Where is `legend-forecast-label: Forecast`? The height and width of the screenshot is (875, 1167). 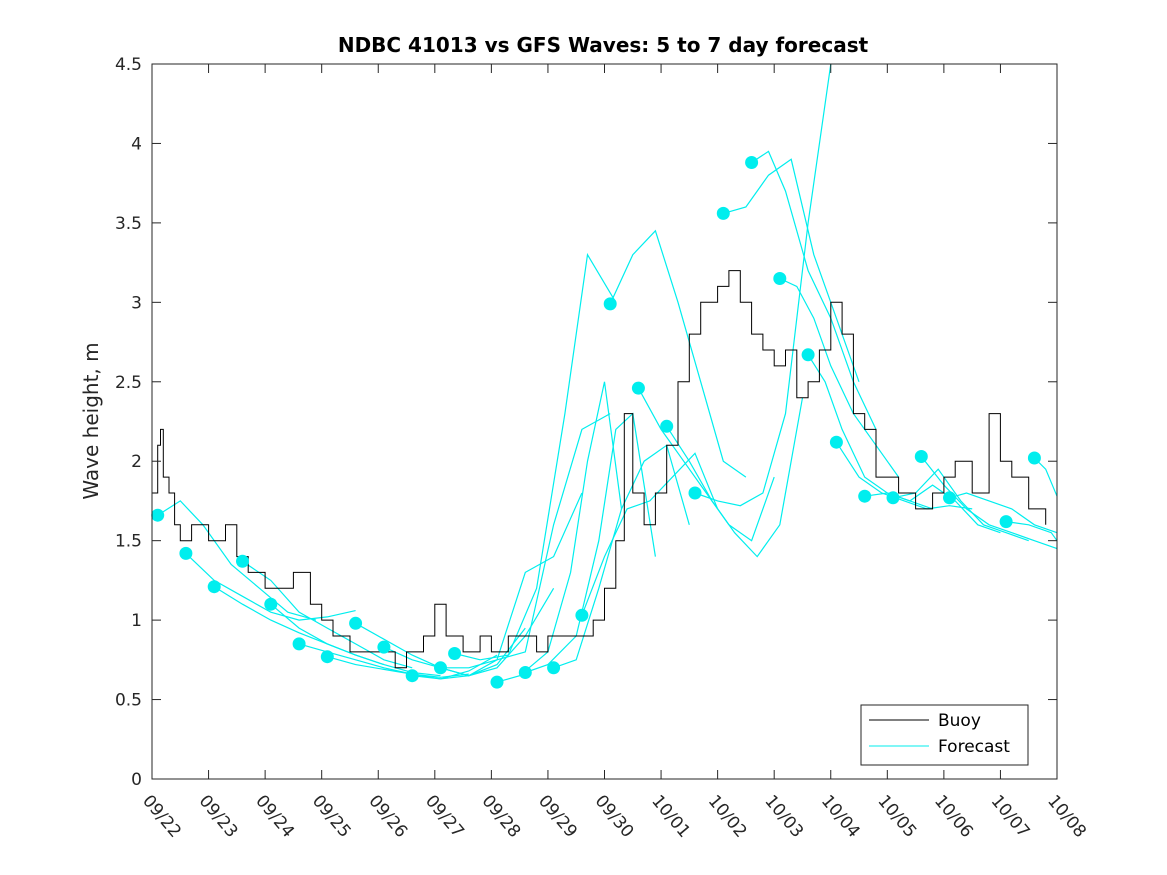 legend-forecast-label: Forecast is located at coordinates (974, 747).